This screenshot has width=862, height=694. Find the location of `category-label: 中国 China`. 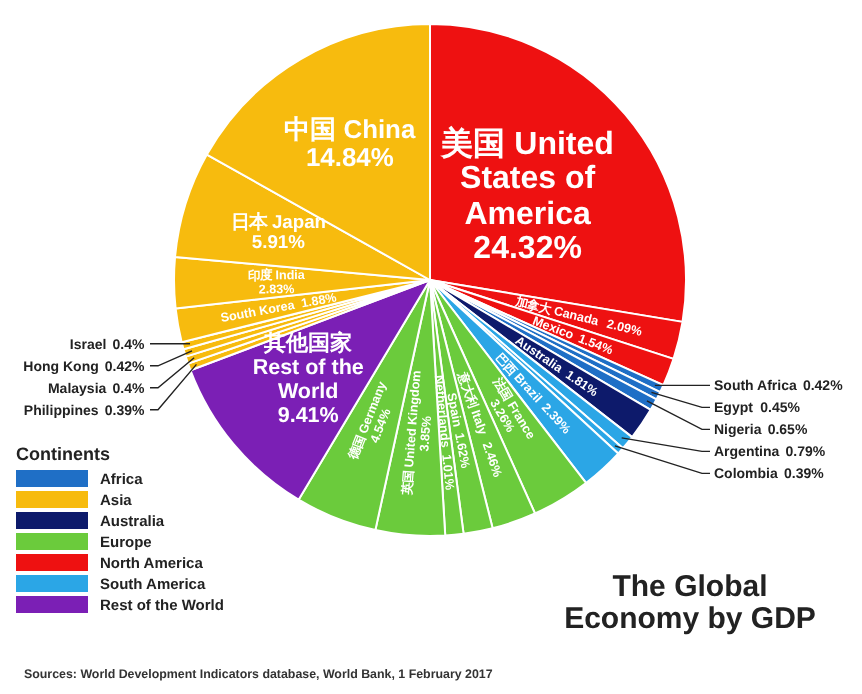

category-label: 中国 China is located at coordinates (350, 128).